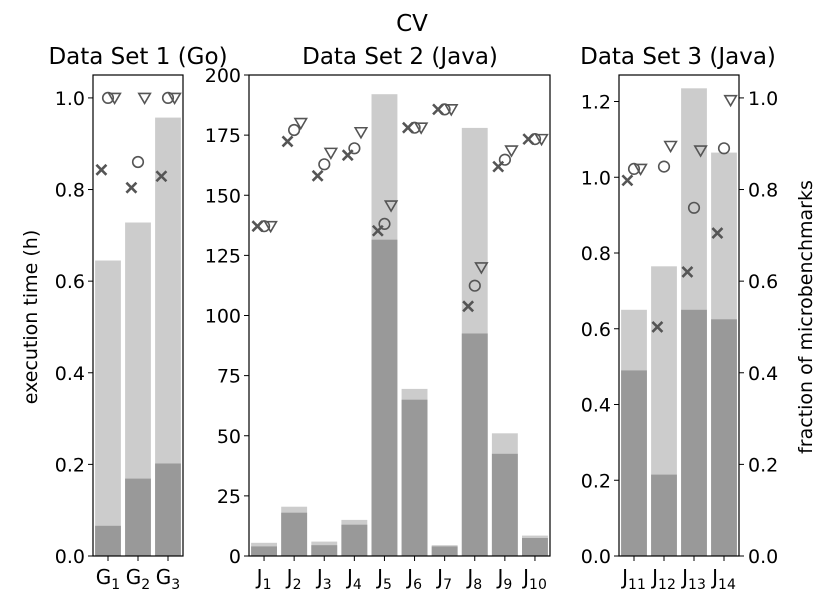  I want to click on x-tick-label-J14: J14, so click(723, 579).